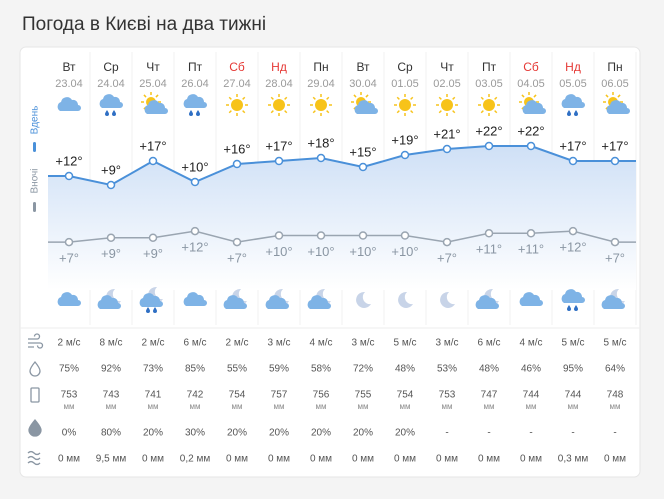 This screenshot has width=664, height=499. I want to click on weekday: Ср, so click(111, 67).